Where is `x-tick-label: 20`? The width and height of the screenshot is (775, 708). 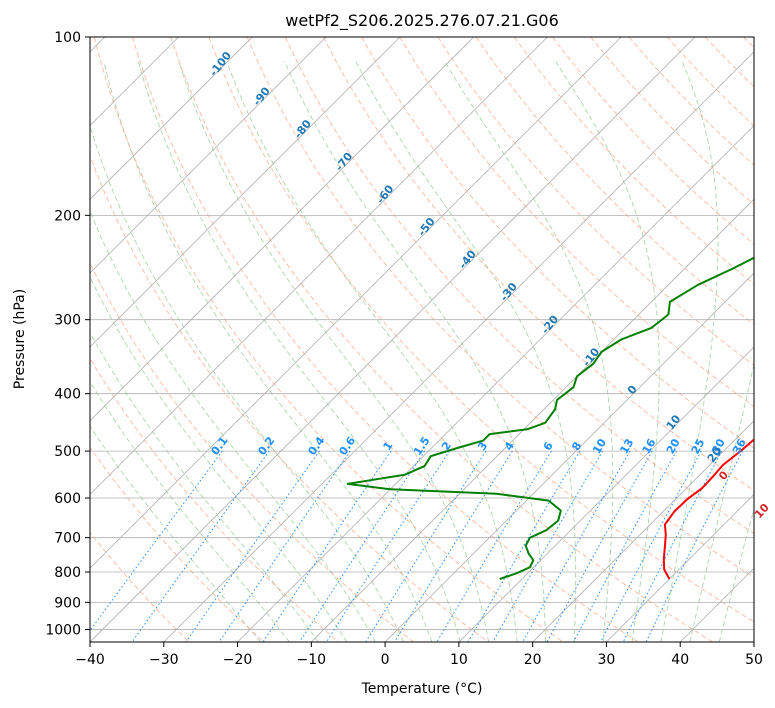
x-tick-label: 20 is located at coordinates (533, 660).